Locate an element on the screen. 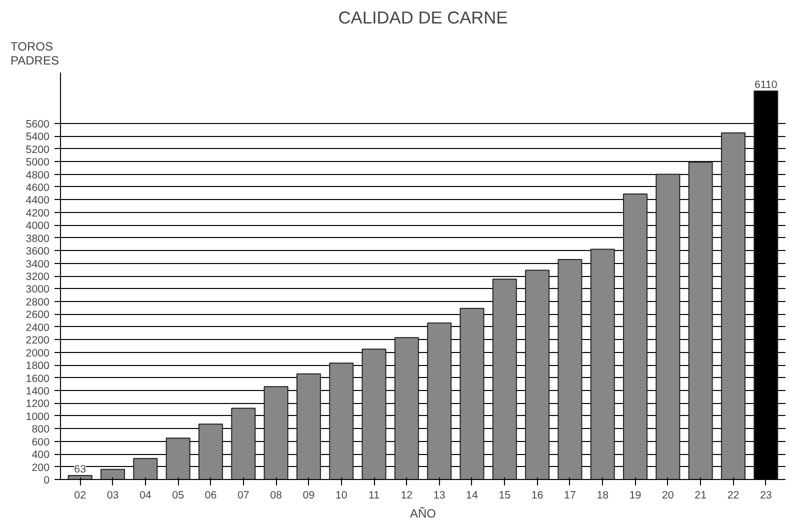 This screenshot has width=800, height=523. y-tick-label: 3000 is located at coordinates (38, 290).